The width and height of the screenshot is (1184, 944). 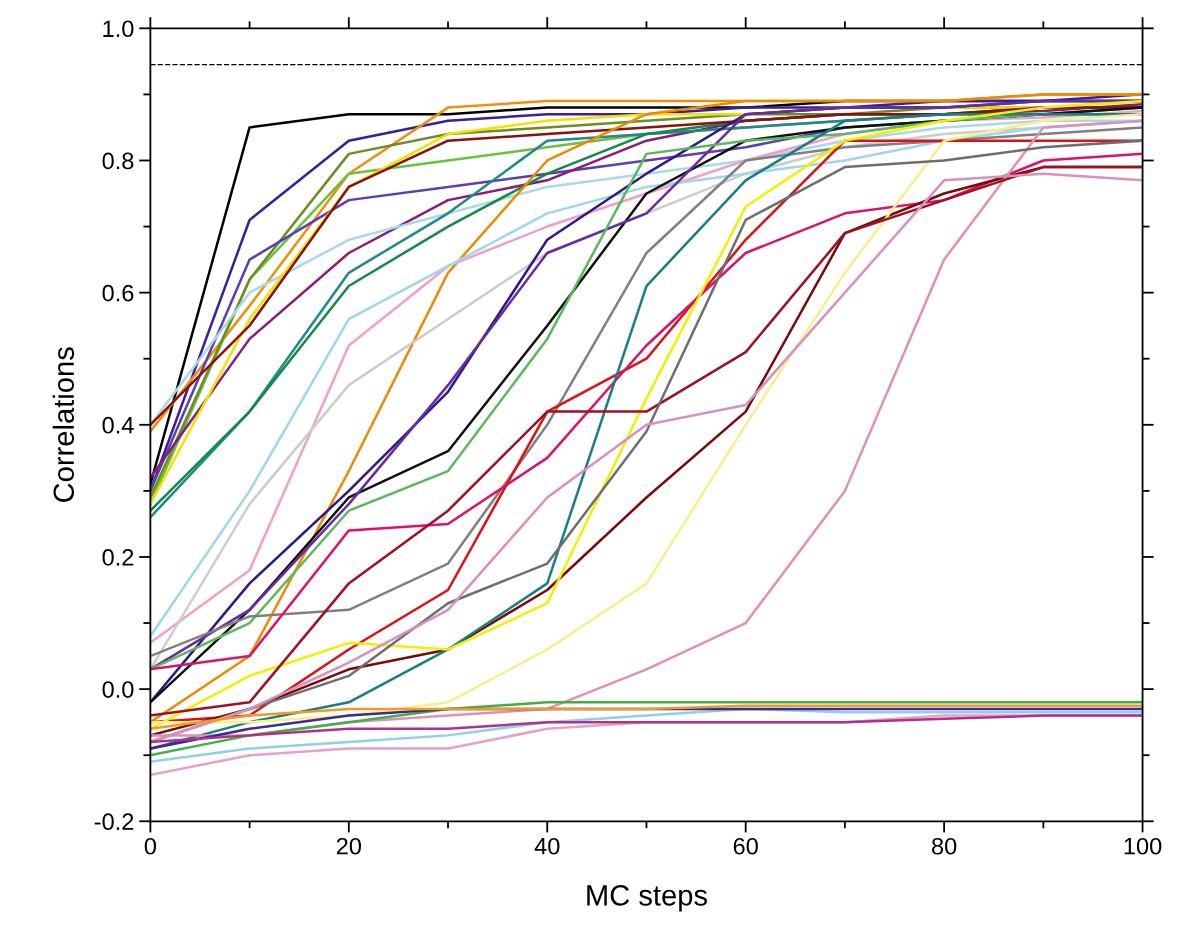 I want to click on y-tick-label: 0.8, so click(x=118, y=161).